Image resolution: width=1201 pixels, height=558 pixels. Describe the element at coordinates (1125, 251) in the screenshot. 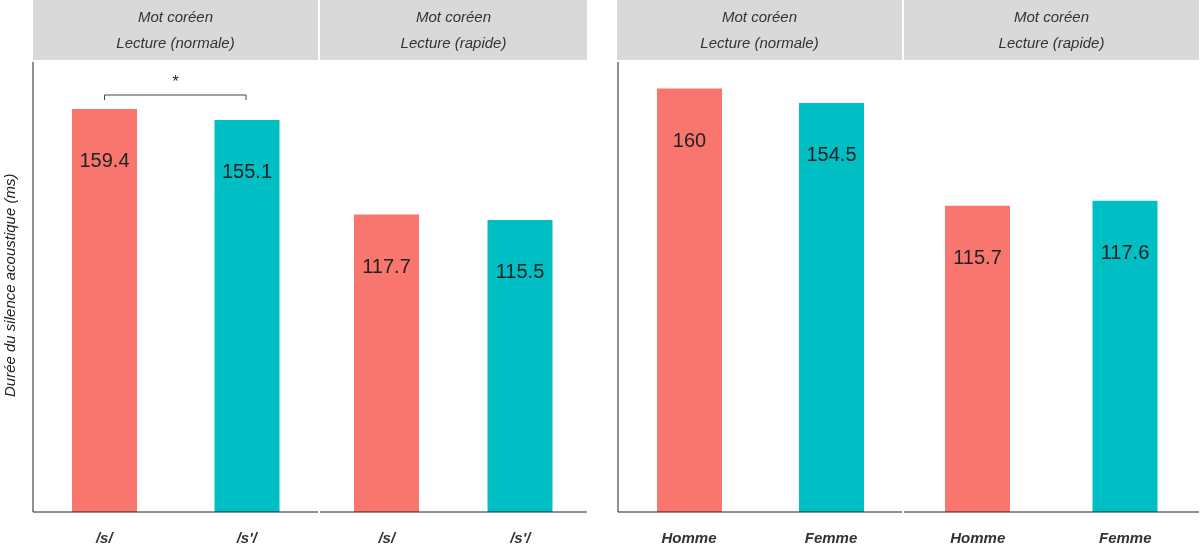

I see `data-label: 117.6` at that location.